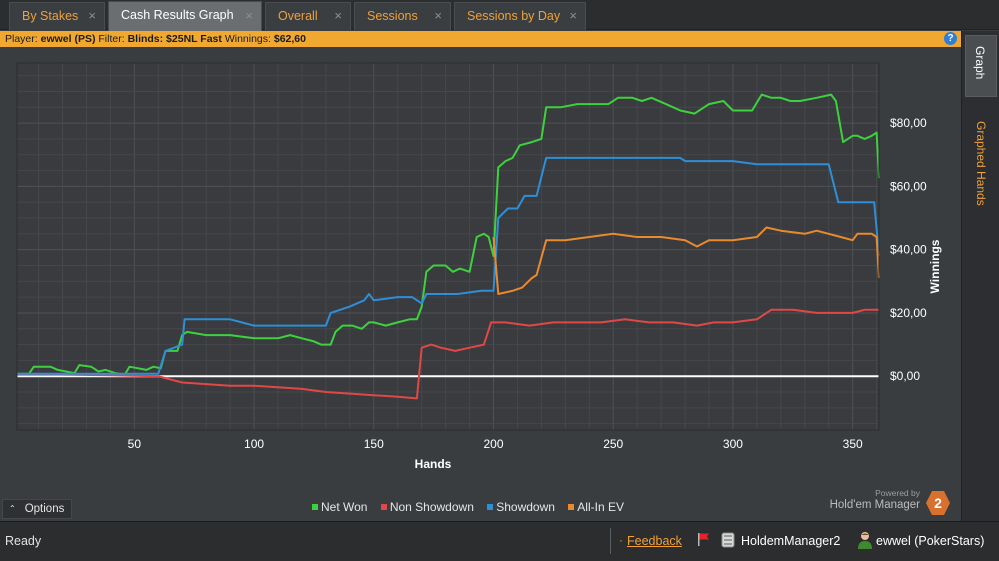  I want to click on player-name: ewwel (PokerStars), so click(930, 541).